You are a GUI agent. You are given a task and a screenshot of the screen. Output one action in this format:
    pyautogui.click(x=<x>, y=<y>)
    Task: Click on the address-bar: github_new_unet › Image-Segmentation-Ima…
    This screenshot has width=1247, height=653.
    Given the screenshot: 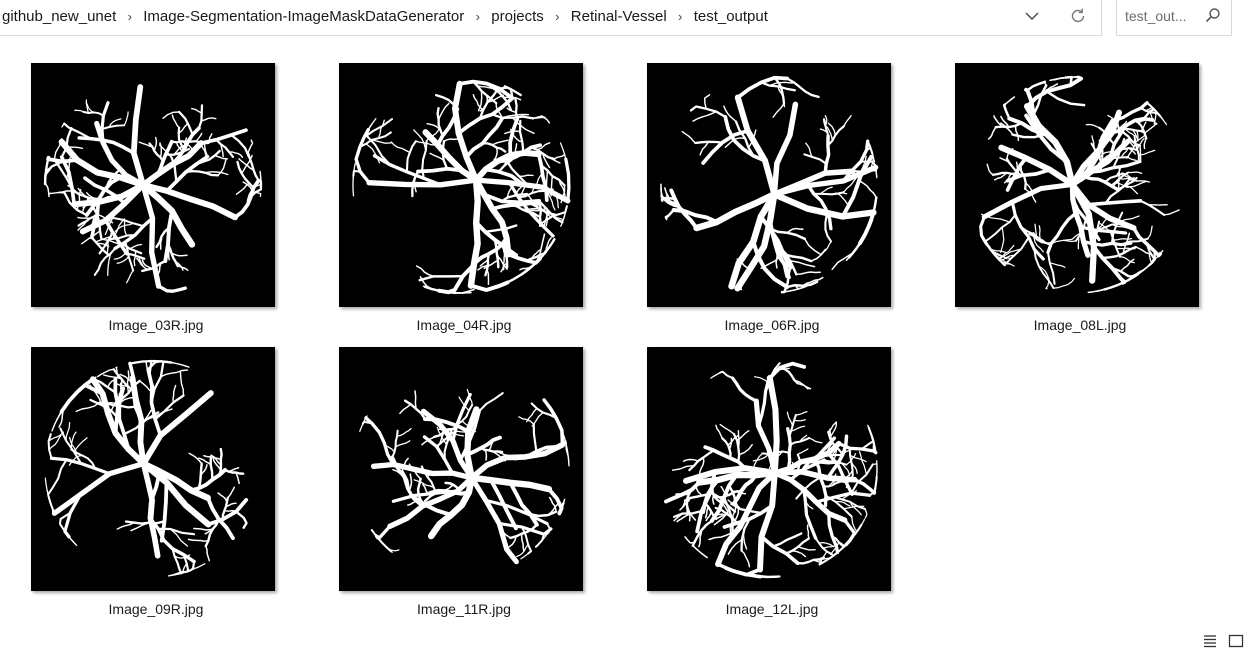 What is the action you would take?
    pyautogui.click(x=551, y=18)
    